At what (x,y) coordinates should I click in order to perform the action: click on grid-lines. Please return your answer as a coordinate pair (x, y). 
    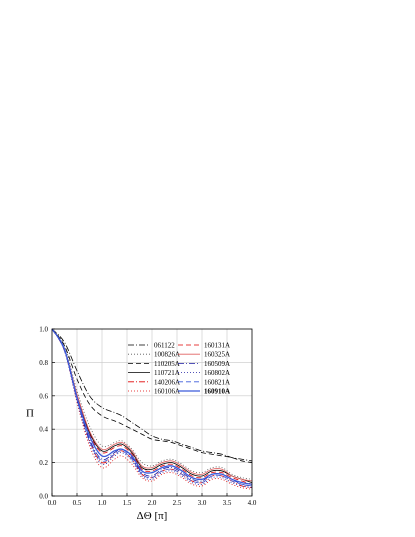
    Looking at the image, I should click on (152, 412).